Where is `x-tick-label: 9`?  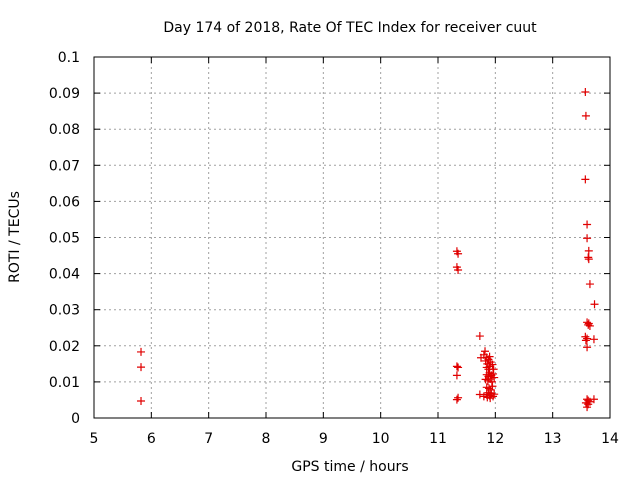
x-tick-label: 9 is located at coordinates (323, 439).